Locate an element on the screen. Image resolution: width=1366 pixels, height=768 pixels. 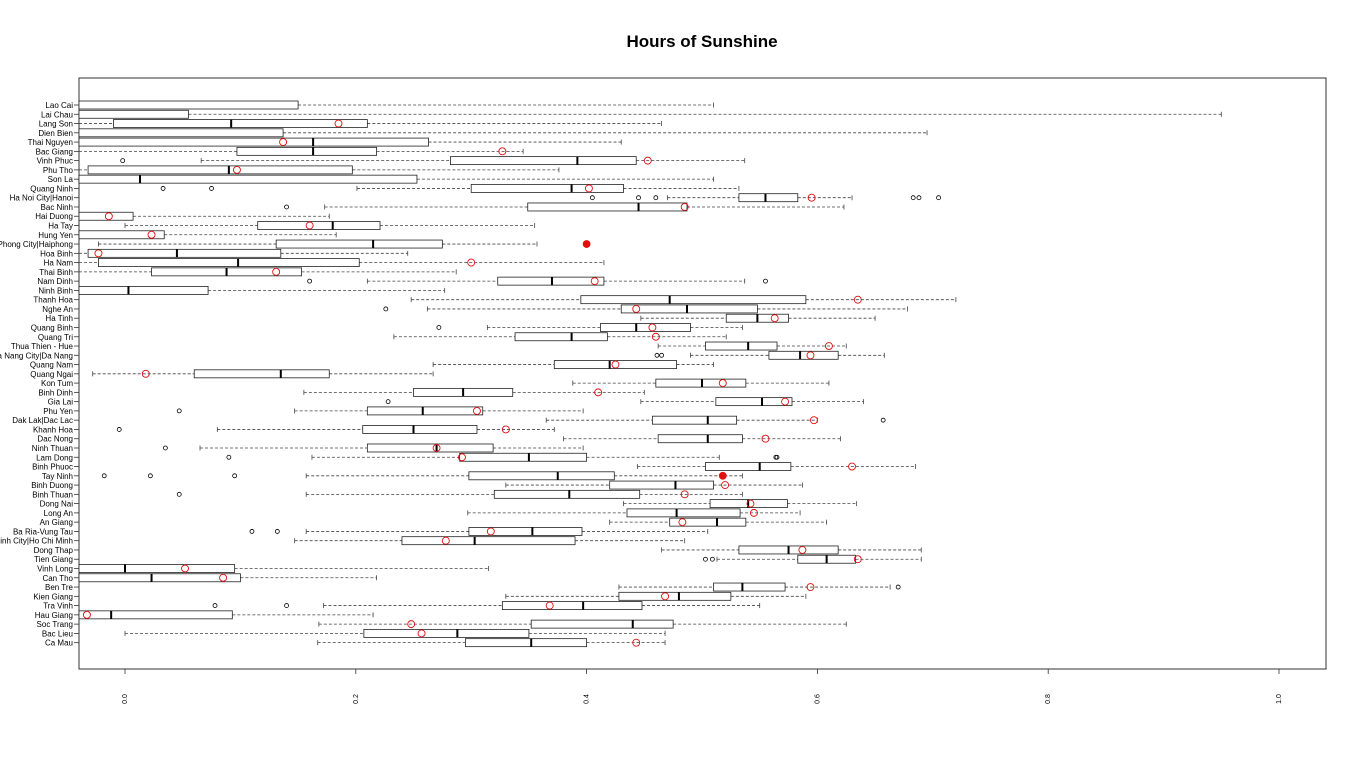
y-tick-label: Binh Duong is located at coordinates (52, 485).